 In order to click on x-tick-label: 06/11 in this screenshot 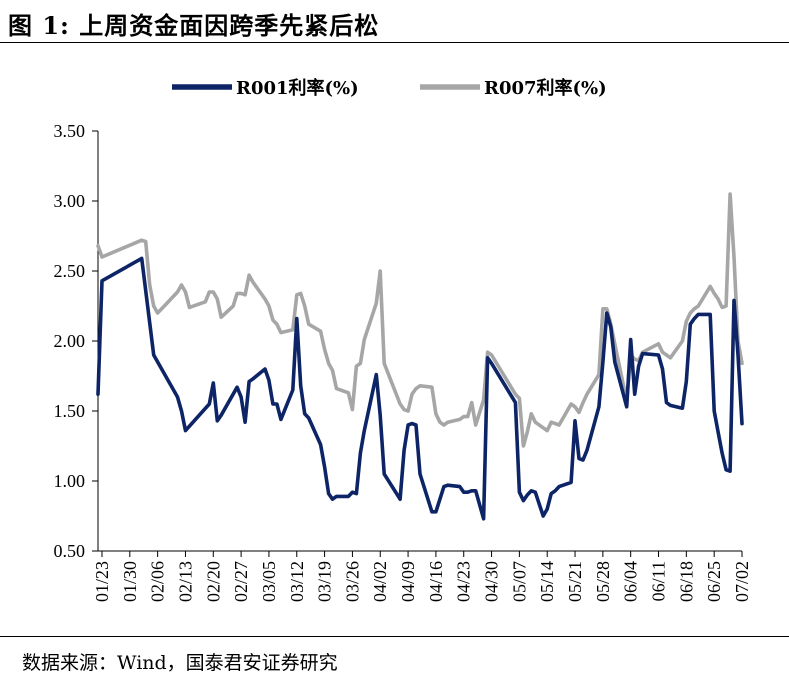, I will do `click(659, 581)`.